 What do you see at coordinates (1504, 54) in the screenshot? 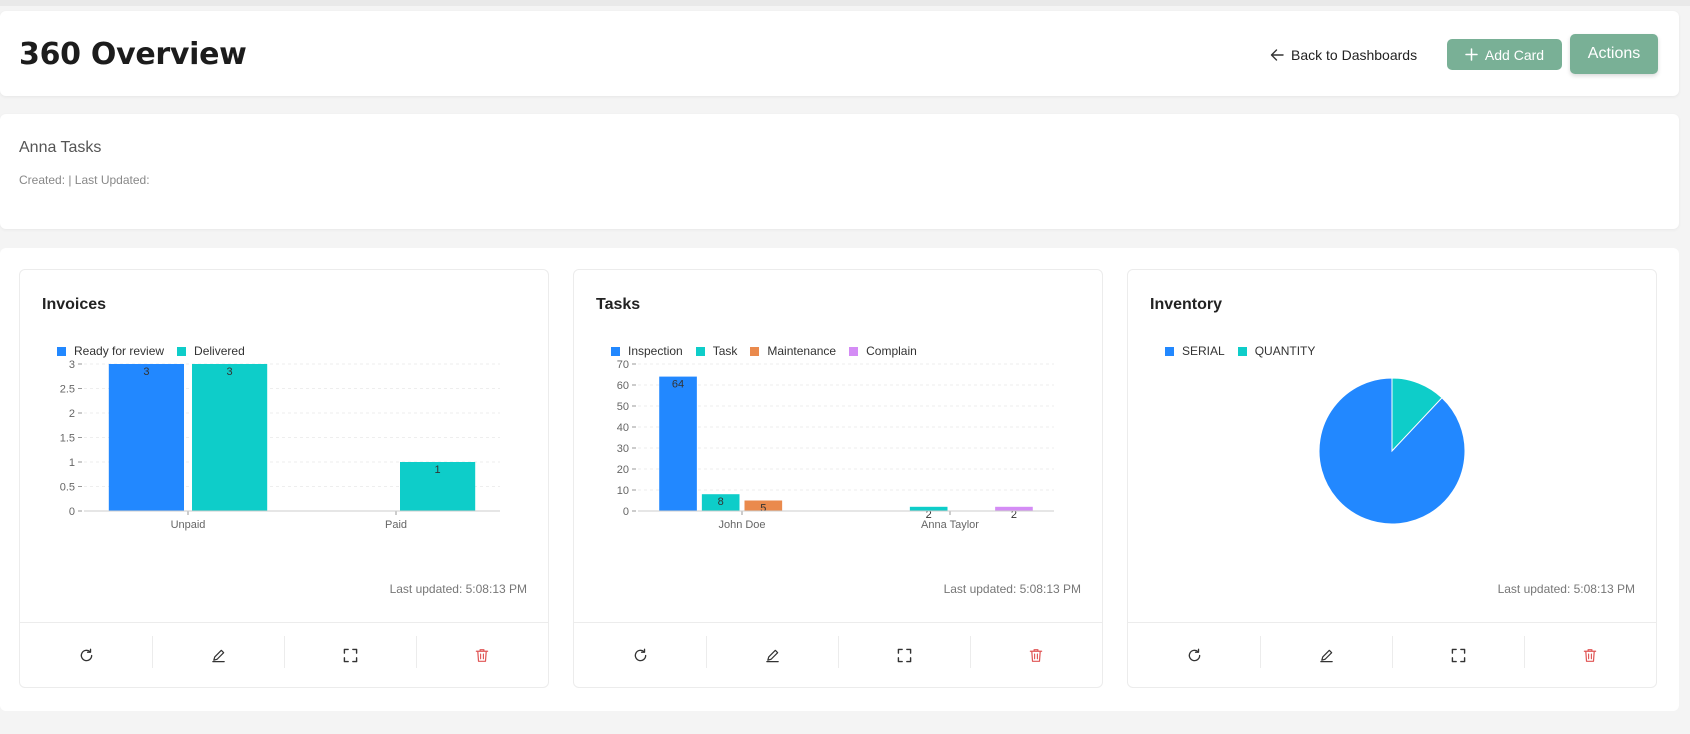
I see `add-card-button: Add Card` at bounding box center [1504, 54].